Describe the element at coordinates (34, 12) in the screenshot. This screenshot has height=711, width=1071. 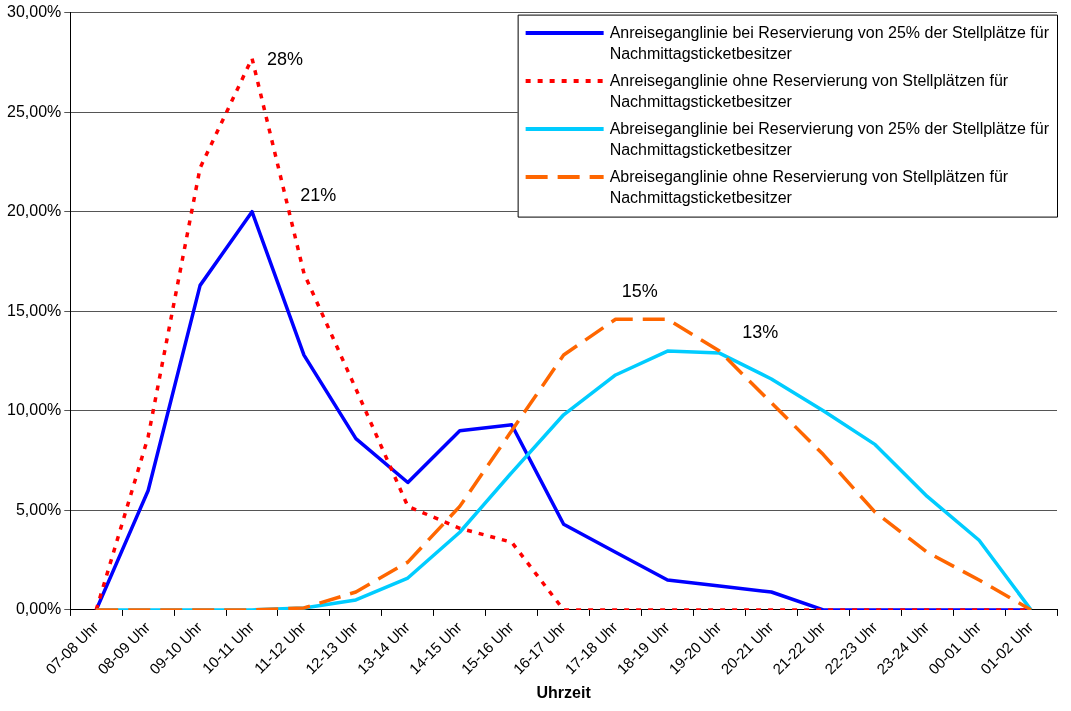
I see `y-tick-label: 30,00%` at that location.